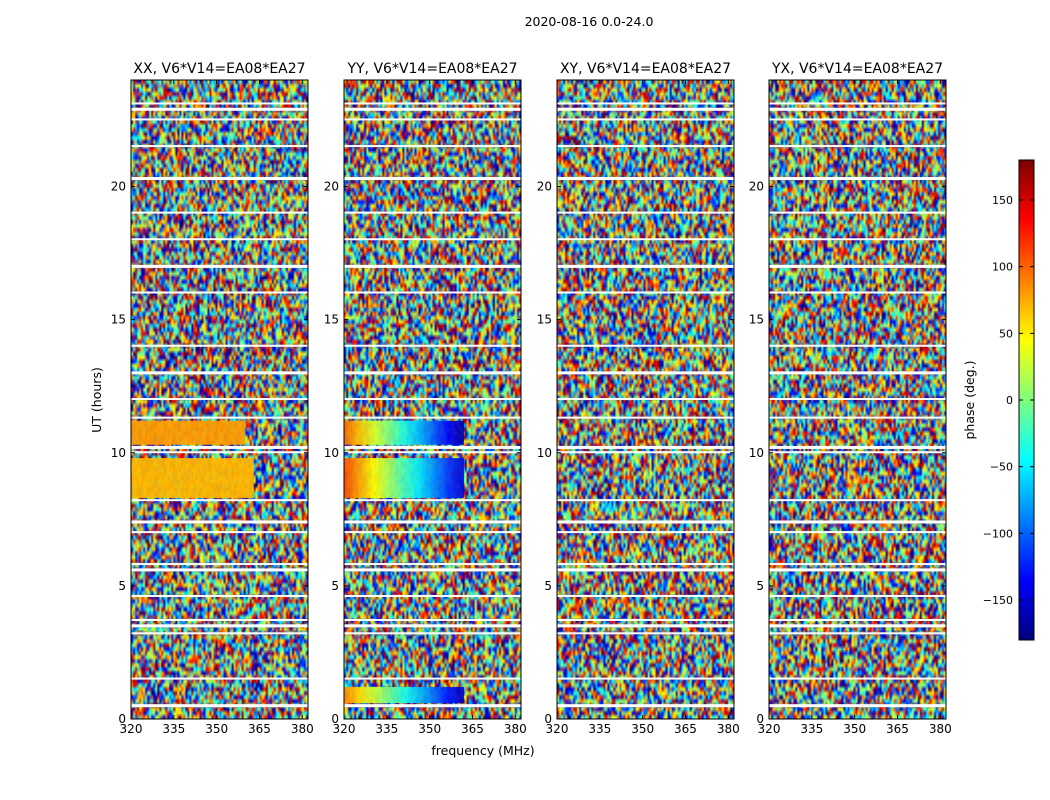  Describe the element at coordinates (173, 729) in the screenshot. I see `x-tick-label: 335` at that location.